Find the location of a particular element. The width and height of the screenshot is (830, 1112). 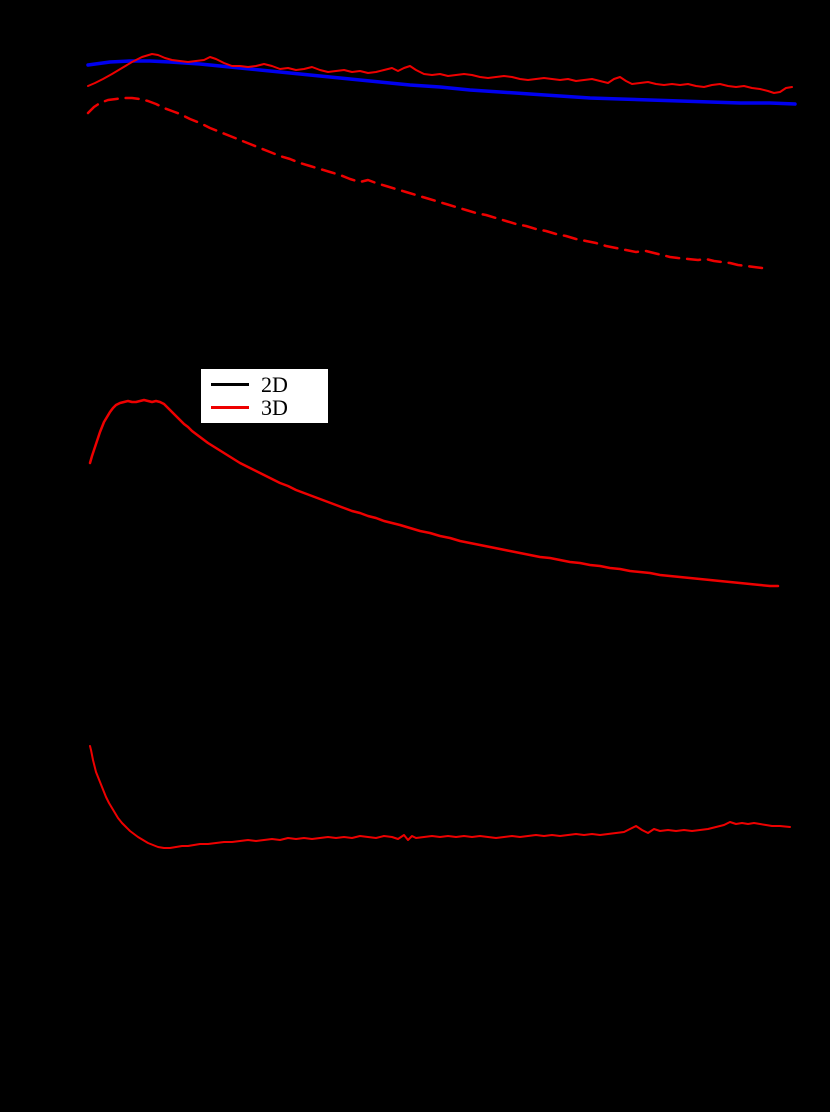

legend-entry-3d: 3D is located at coordinates (264, 407).